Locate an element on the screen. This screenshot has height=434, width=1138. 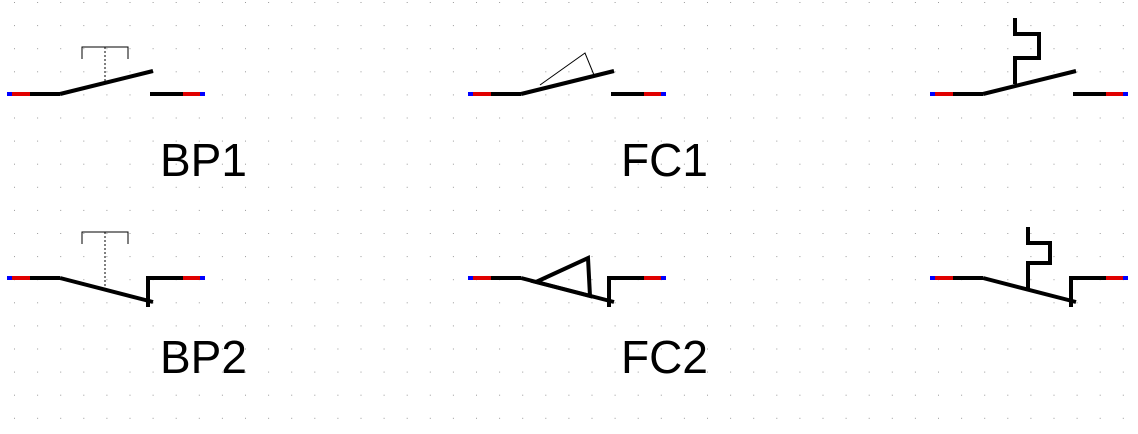
rotary-switch-no-symbol is located at coordinates (1029, 57).